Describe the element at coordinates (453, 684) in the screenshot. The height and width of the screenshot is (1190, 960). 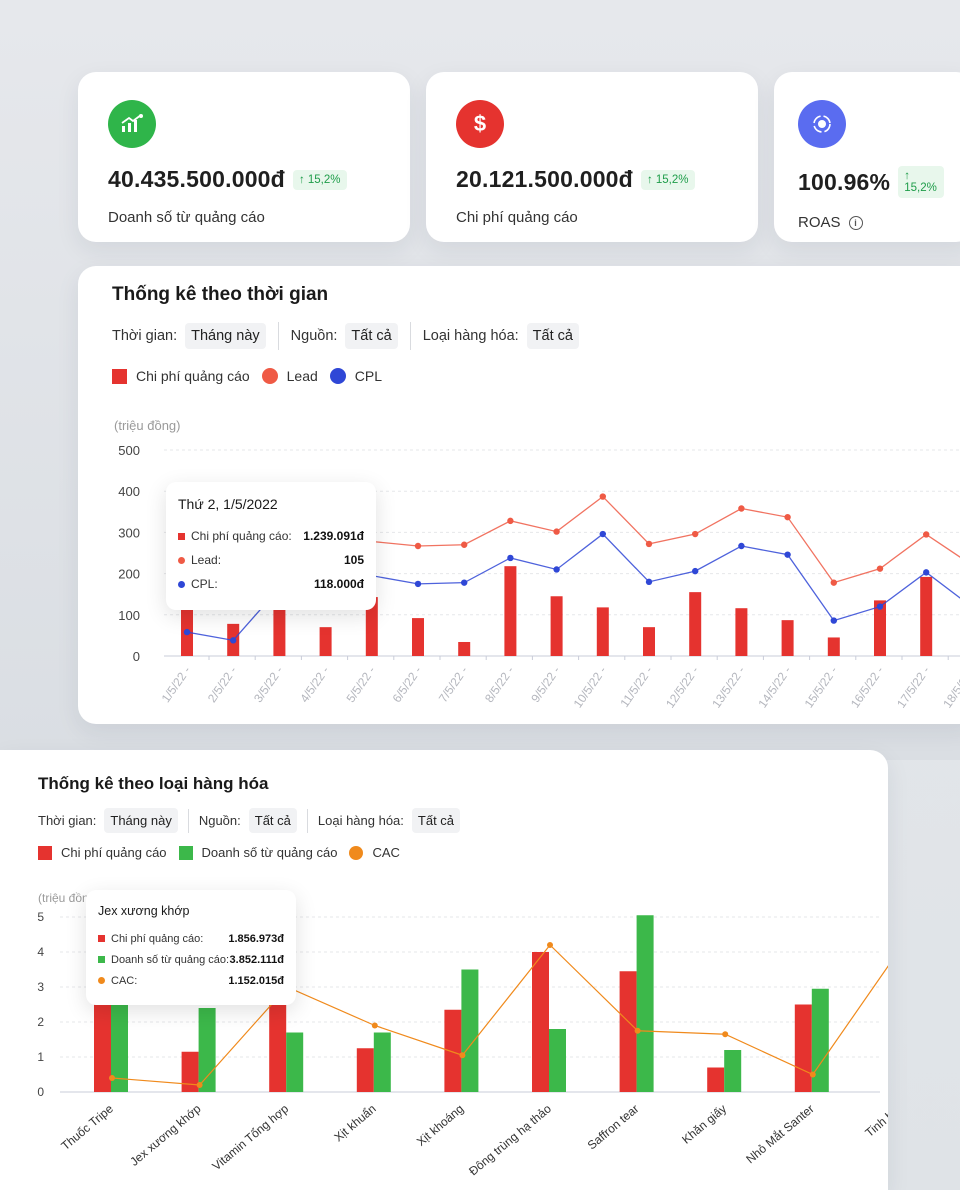
I see `x-tick-label: 7/5/22 -` at that location.